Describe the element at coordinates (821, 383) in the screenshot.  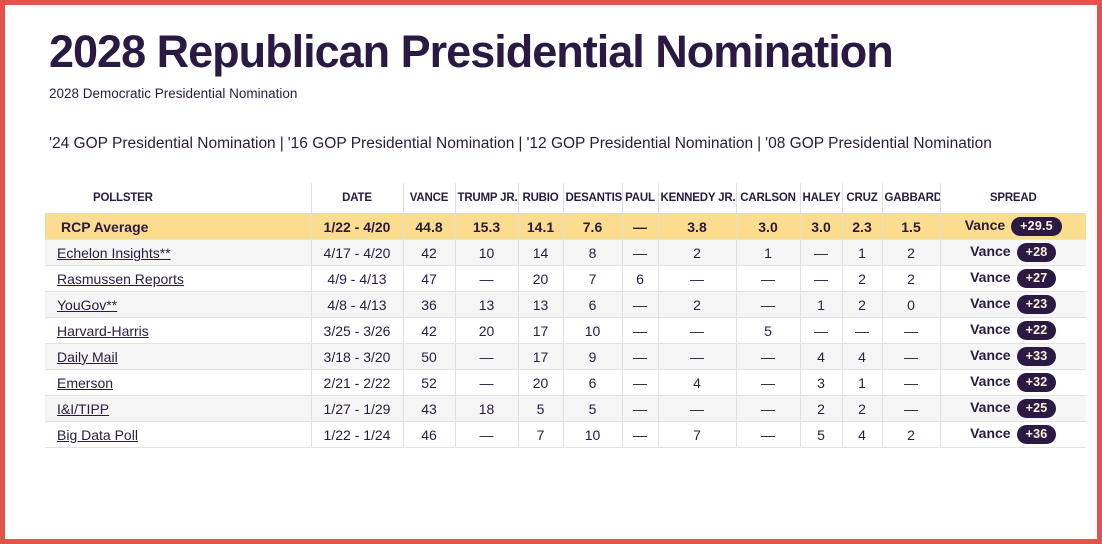
I see `value-cell-haley: 3` at that location.